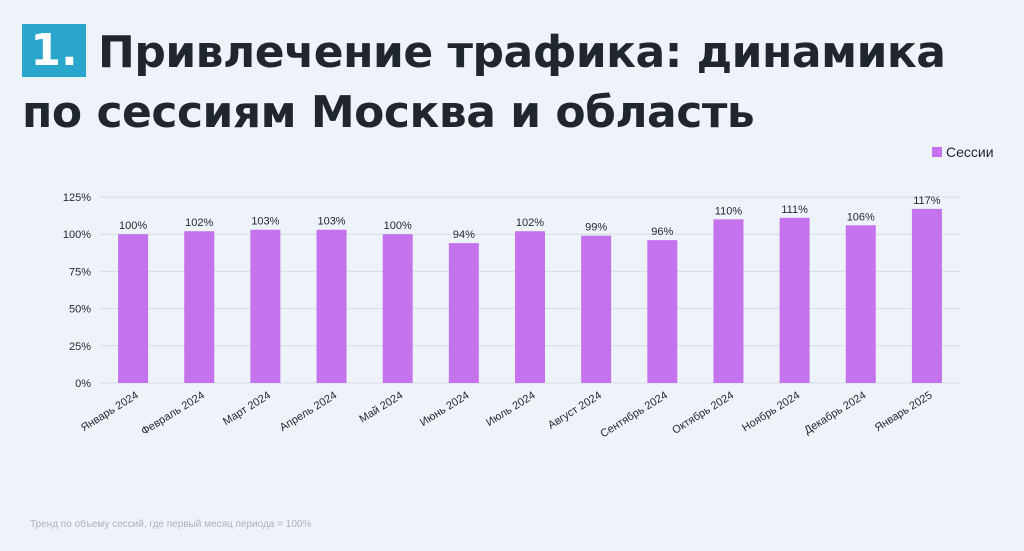  I want to click on y-tick-label: 100%, so click(77, 235).